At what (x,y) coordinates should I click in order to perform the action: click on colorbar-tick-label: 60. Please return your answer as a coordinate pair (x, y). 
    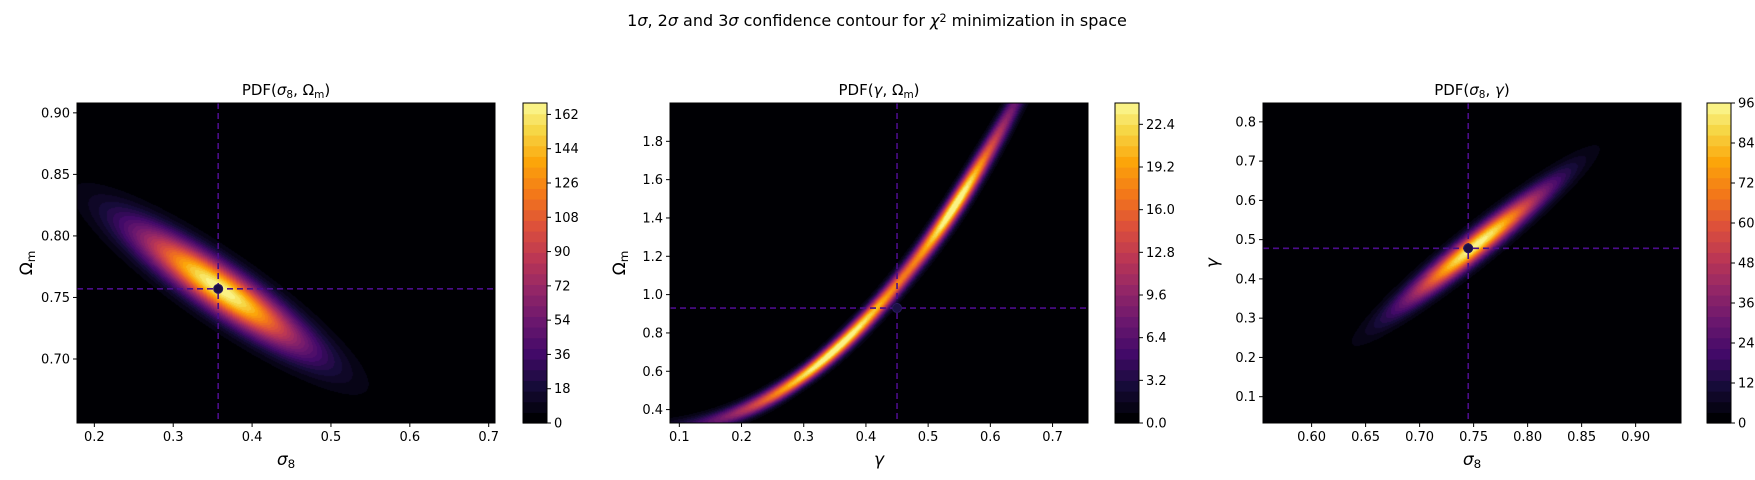
    Looking at the image, I should click on (1746, 224).